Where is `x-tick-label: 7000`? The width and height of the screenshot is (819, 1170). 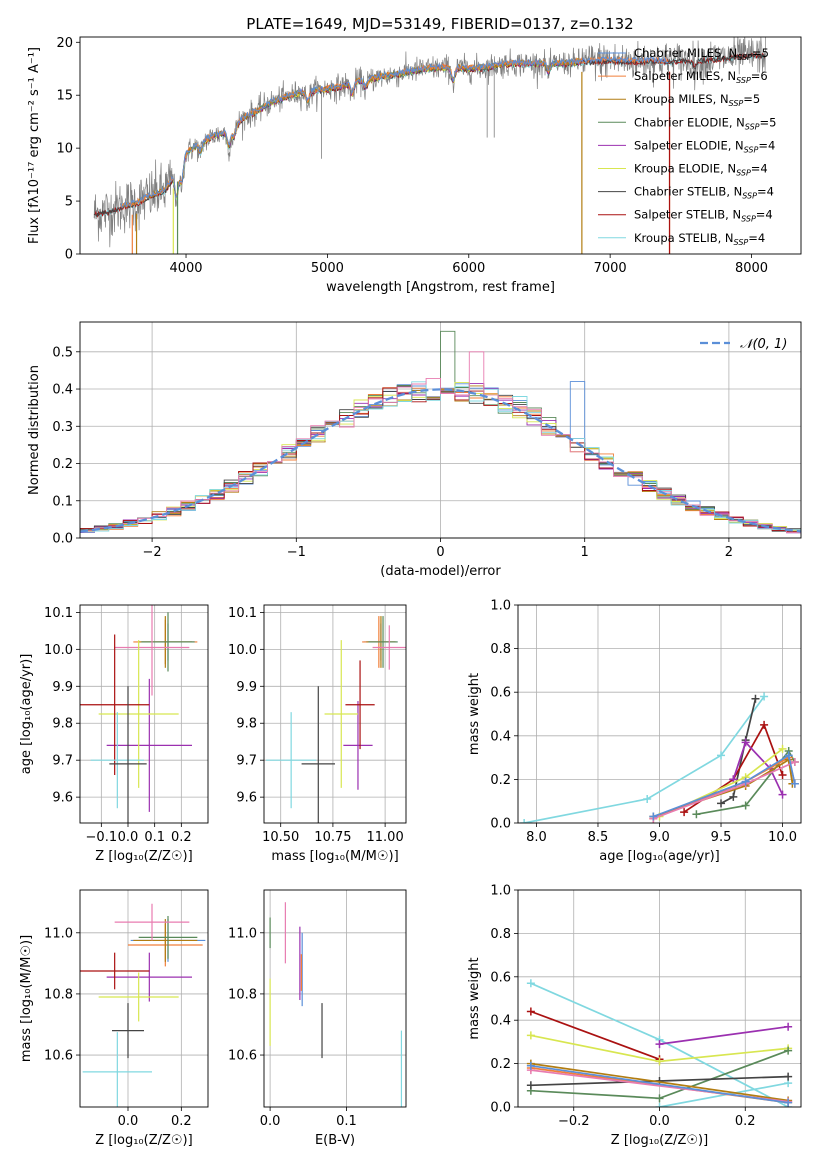 x-tick-label: 7000 is located at coordinates (610, 268).